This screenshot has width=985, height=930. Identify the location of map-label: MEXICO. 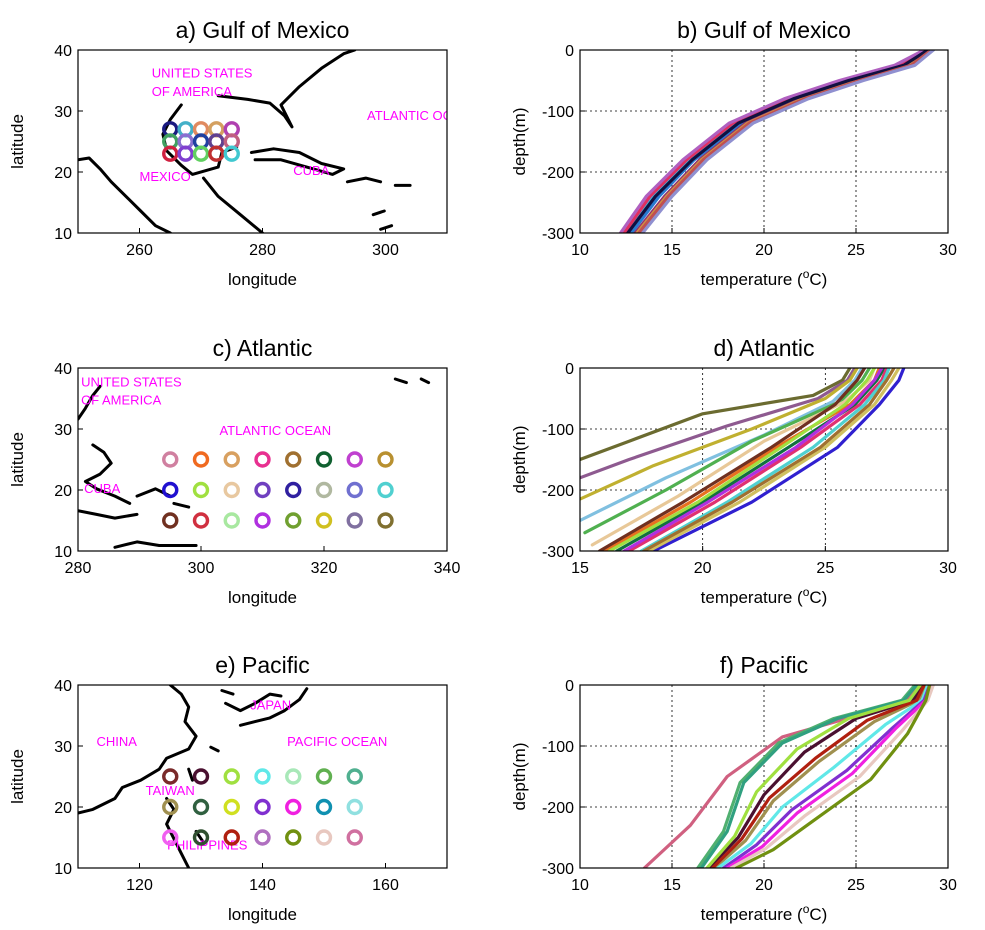
(165, 176).